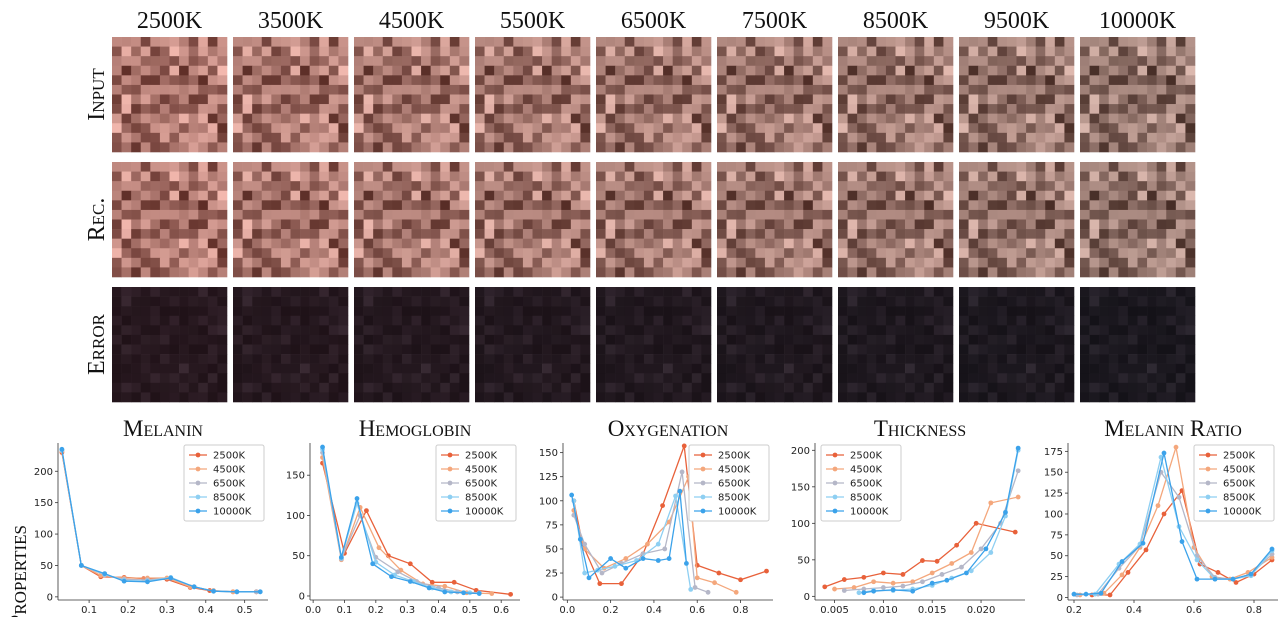  I want to click on x-tick-label: 0.6, so click(501, 610).